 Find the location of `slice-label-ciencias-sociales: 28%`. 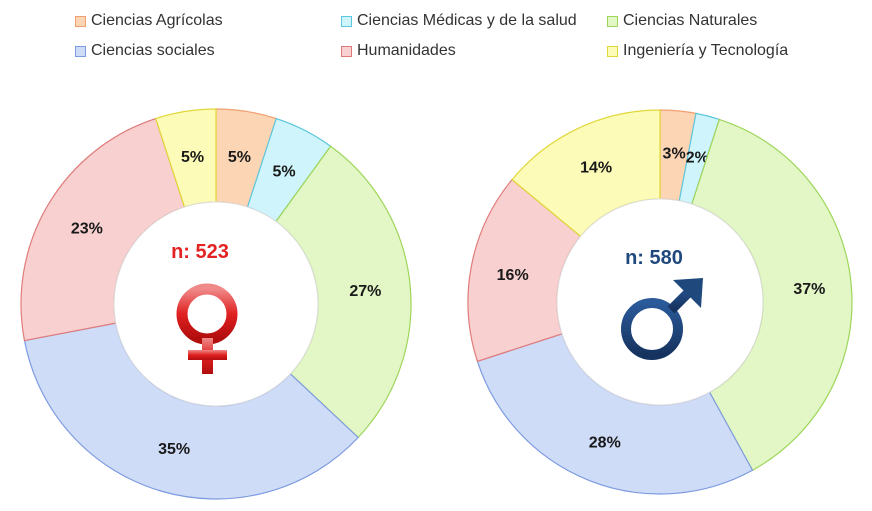

slice-label-ciencias-sociales: 28% is located at coordinates (605, 442).